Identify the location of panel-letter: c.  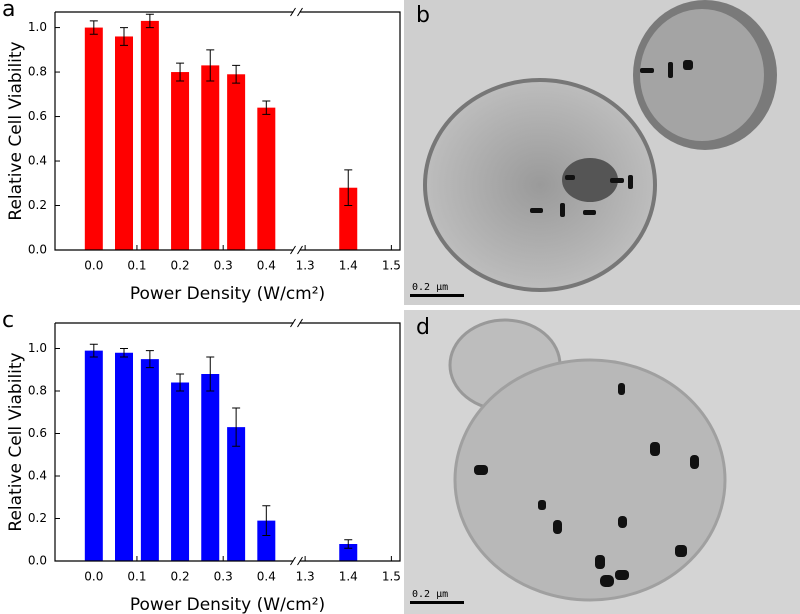
(8, 320).